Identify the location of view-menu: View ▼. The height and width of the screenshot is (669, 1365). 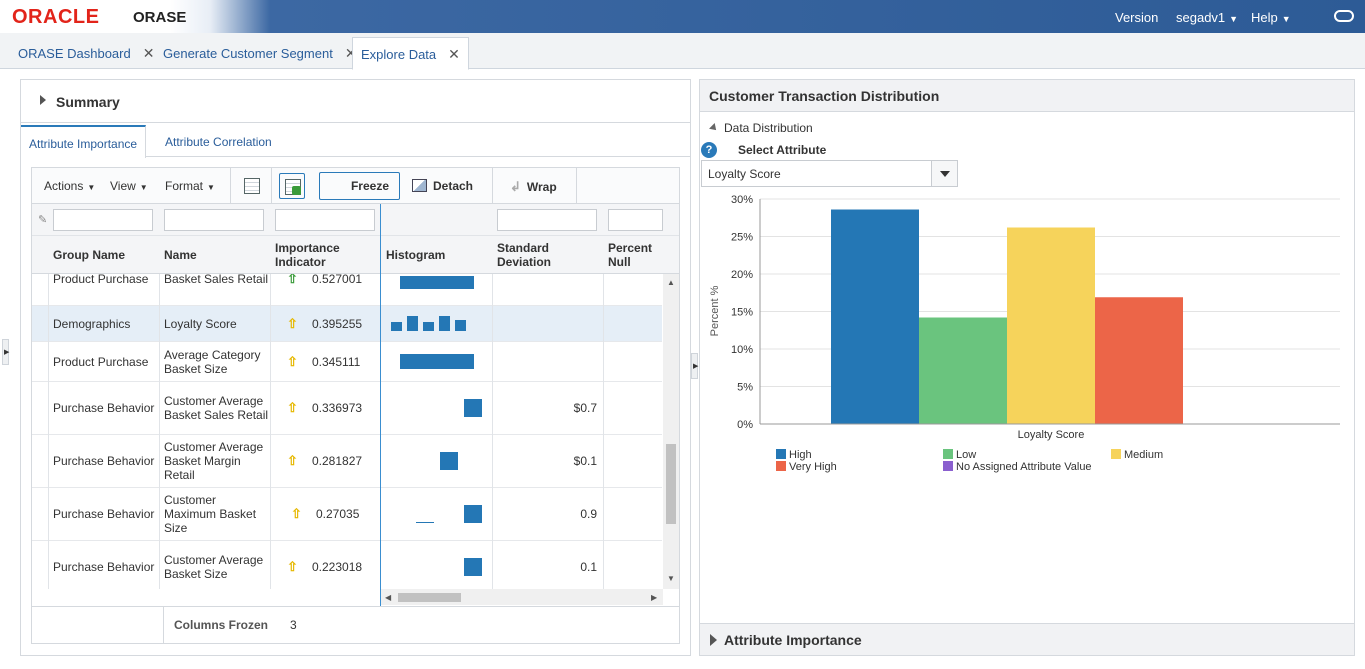
(129, 186).